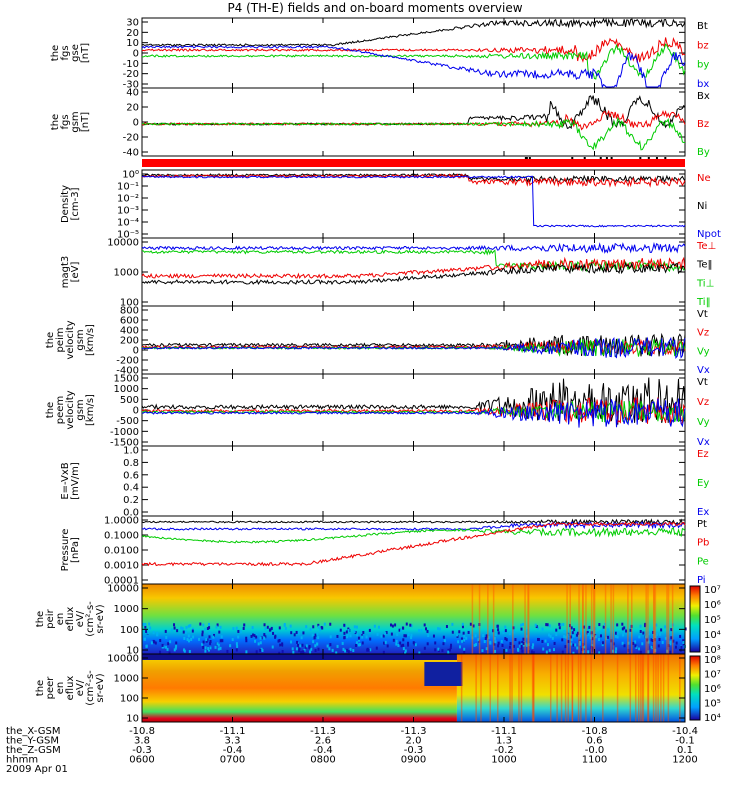 This screenshot has width=750, height=800. I want to click on footer-value: 1000, so click(503, 760).